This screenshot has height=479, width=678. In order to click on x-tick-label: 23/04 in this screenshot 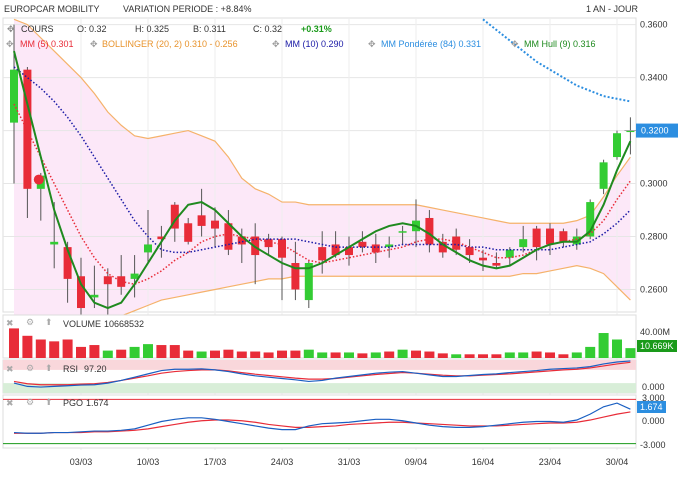, I will do `click(550, 462)`.